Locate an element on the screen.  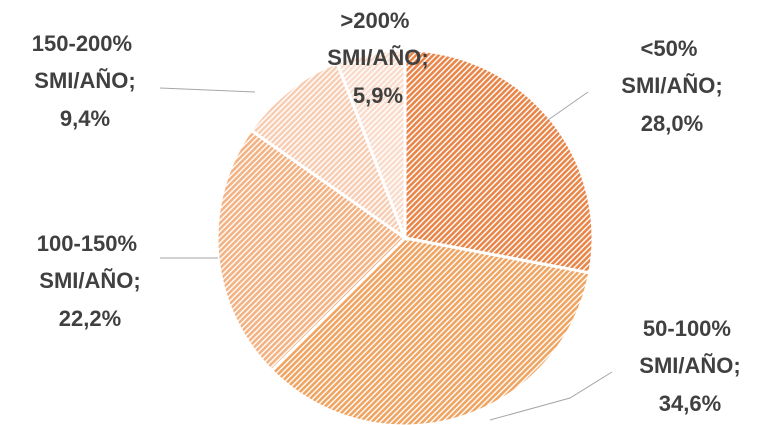
value-label: 28,0% is located at coordinates (672, 123).